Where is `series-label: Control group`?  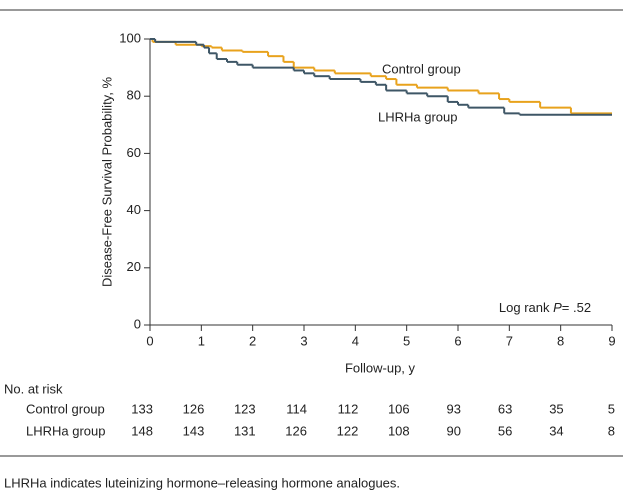 series-label: Control group is located at coordinates (421, 68).